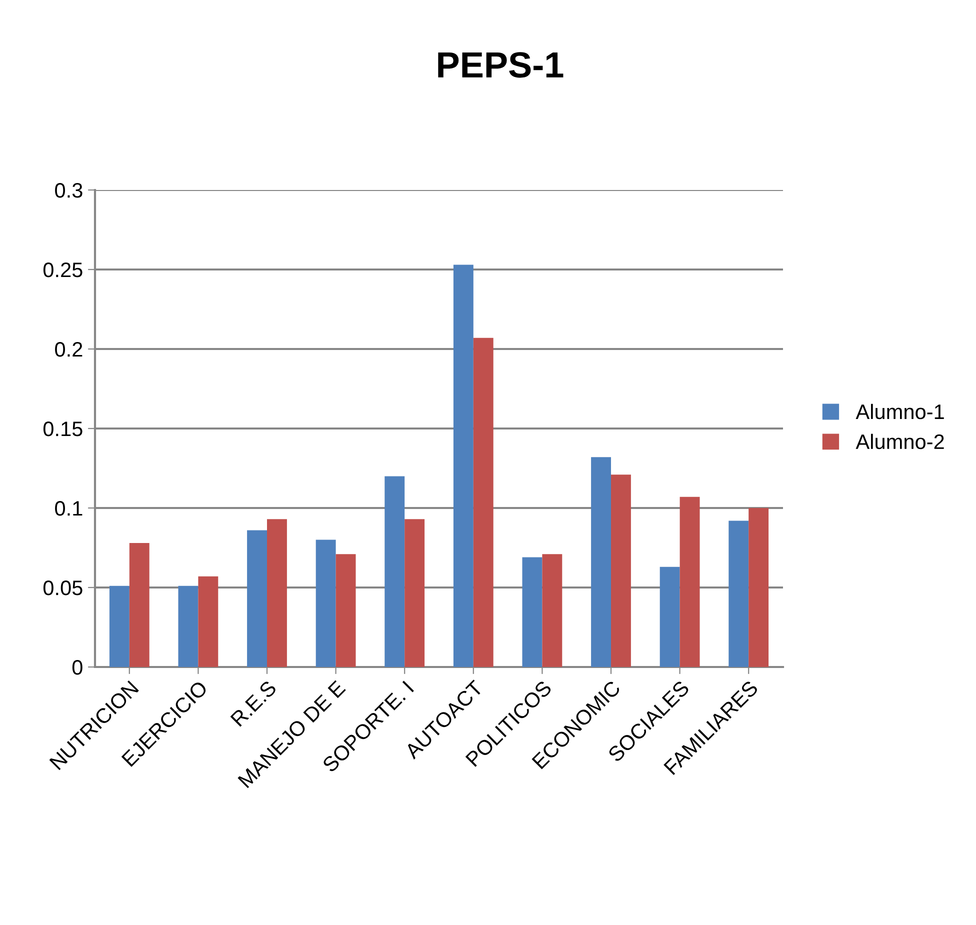 This screenshot has height=925, width=976. What do you see at coordinates (62, 270) in the screenshot?
I see `y-tick-label: 0.25` at bounding box center [62, 270].